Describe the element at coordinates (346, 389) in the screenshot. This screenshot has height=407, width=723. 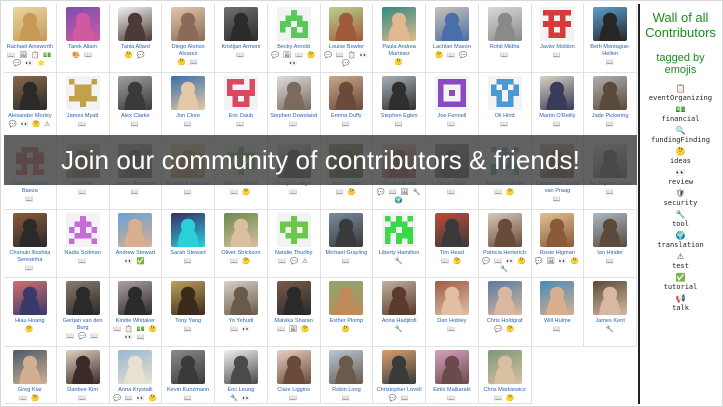
I see `contributor-name: Robin Long` at that location.